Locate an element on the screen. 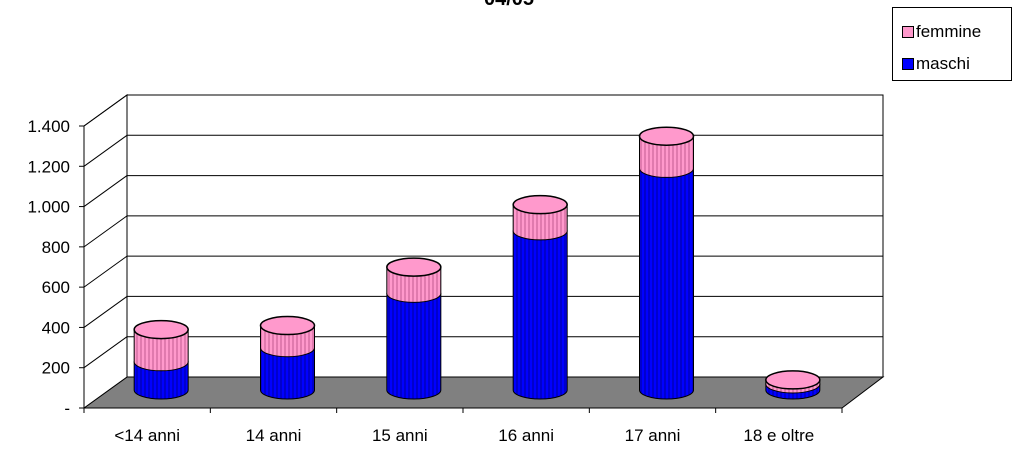 This screenshot has width=1018, height=449. x-tick-label: 16 anni is located at coordinates (526, 435).